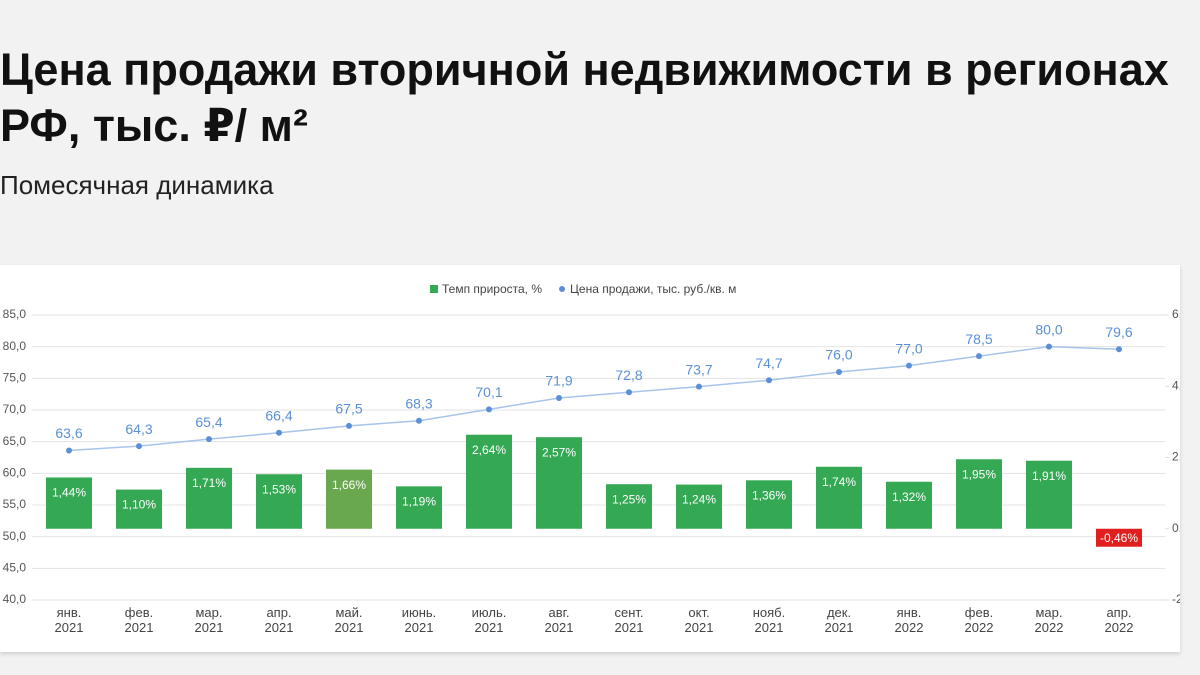 The image size is (1200, 675). I want to click on y-tick-label: 40,0, so click(15, 599).